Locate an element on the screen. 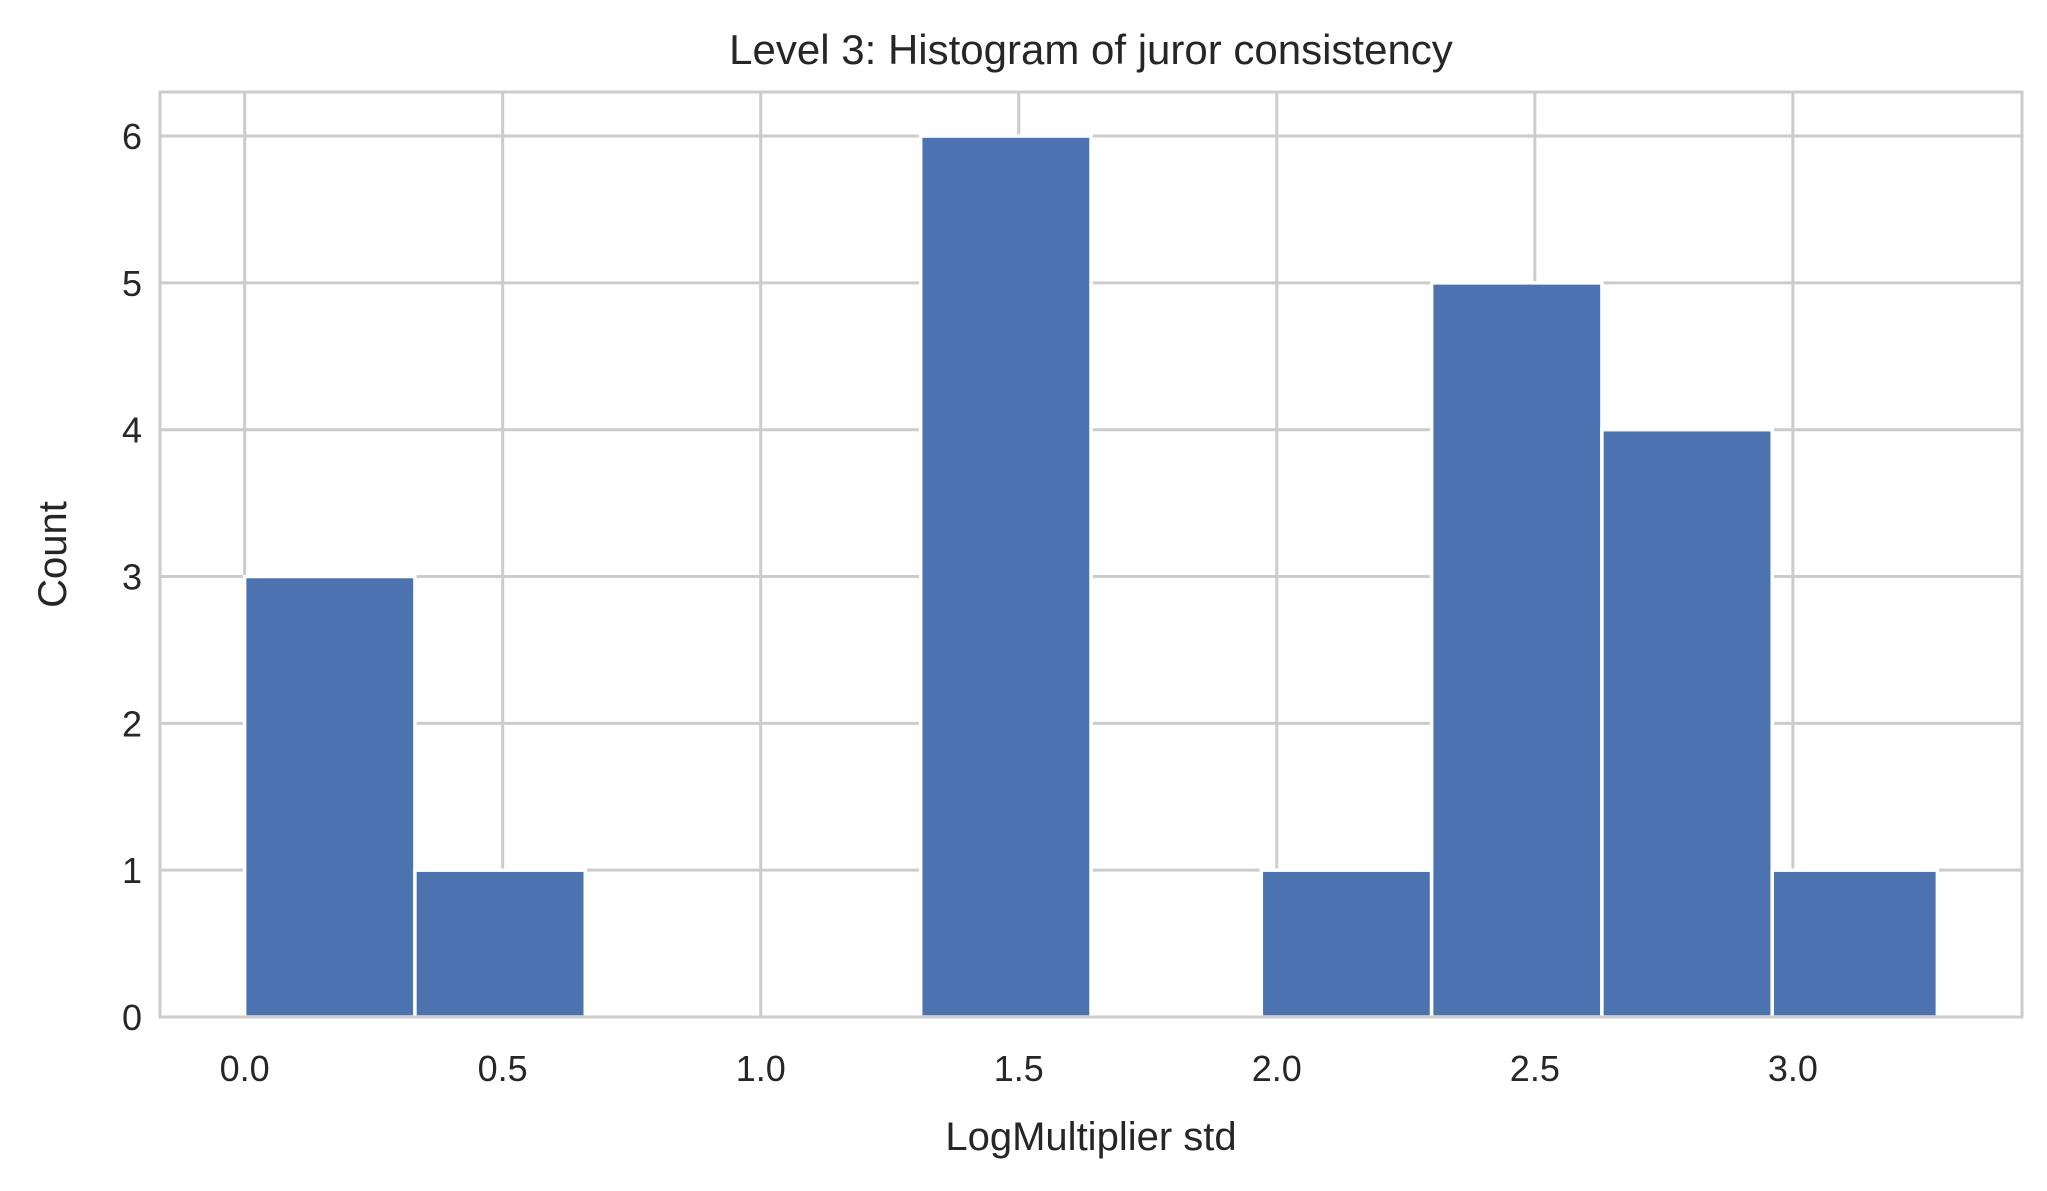  x-tick-label: 3.0 is located at coordinates (1793, 1068).